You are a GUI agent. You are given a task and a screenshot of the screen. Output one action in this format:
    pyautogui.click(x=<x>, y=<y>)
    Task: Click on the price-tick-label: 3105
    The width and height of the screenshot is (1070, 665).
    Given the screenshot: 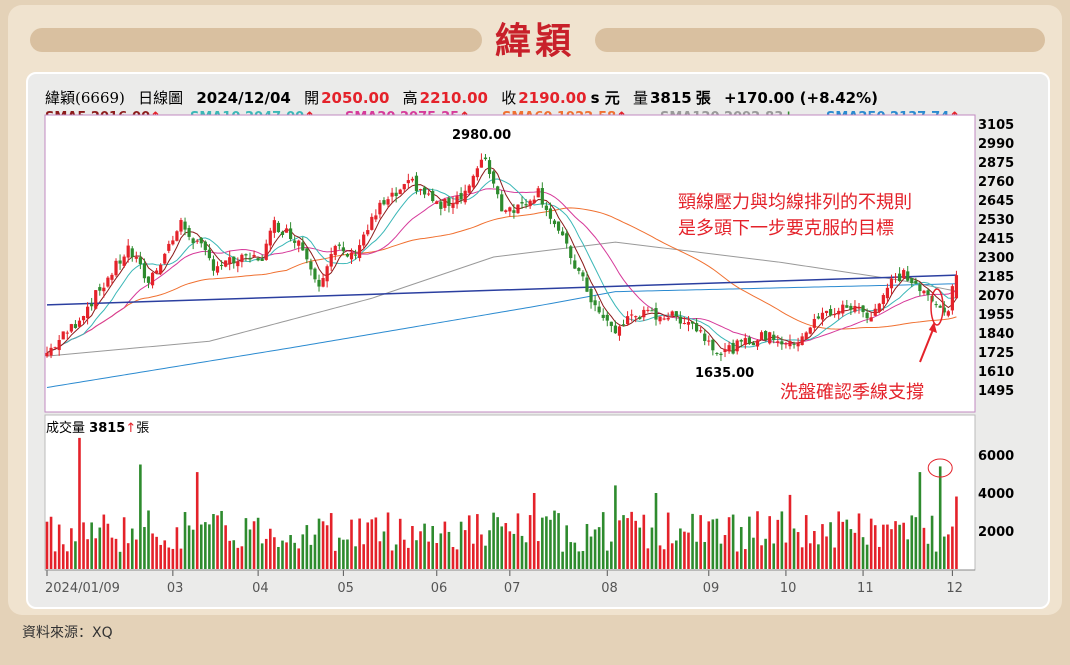 What is the action you would take?
    pyautogui.click(x=996, y=125)
    